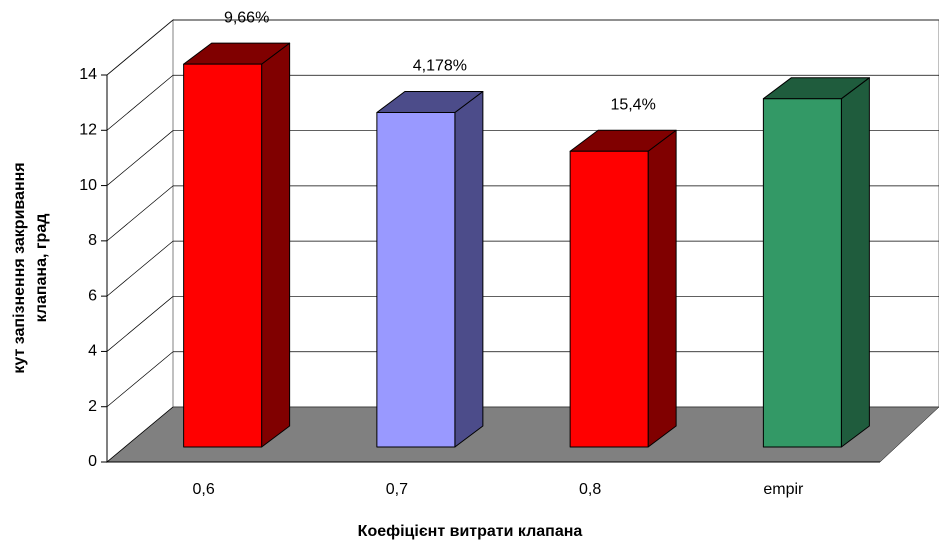 The image size is (939, 545). I want to click on annotation: 15,4%, so click(632, 104).